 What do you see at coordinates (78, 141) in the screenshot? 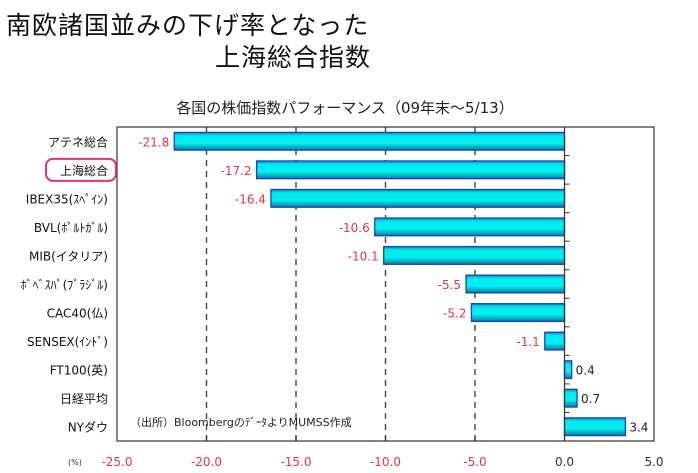
I see `category-label: アテネ総合` at bounding box center [78, 141].